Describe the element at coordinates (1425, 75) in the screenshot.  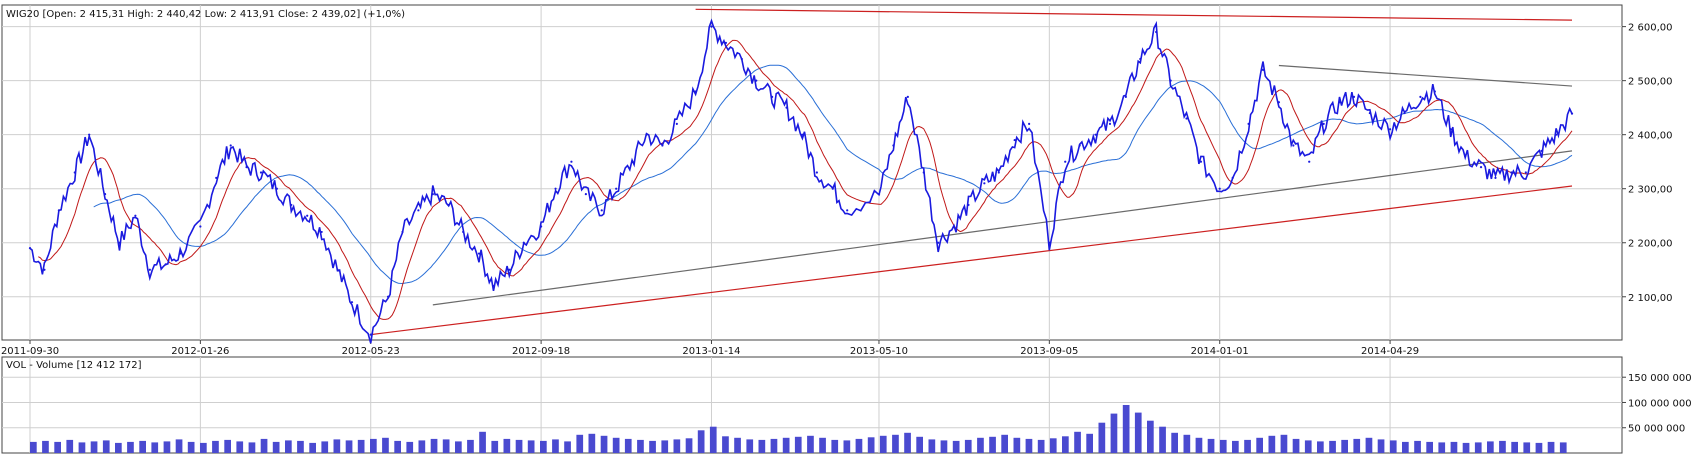
I see `trendline-gray` at that location.